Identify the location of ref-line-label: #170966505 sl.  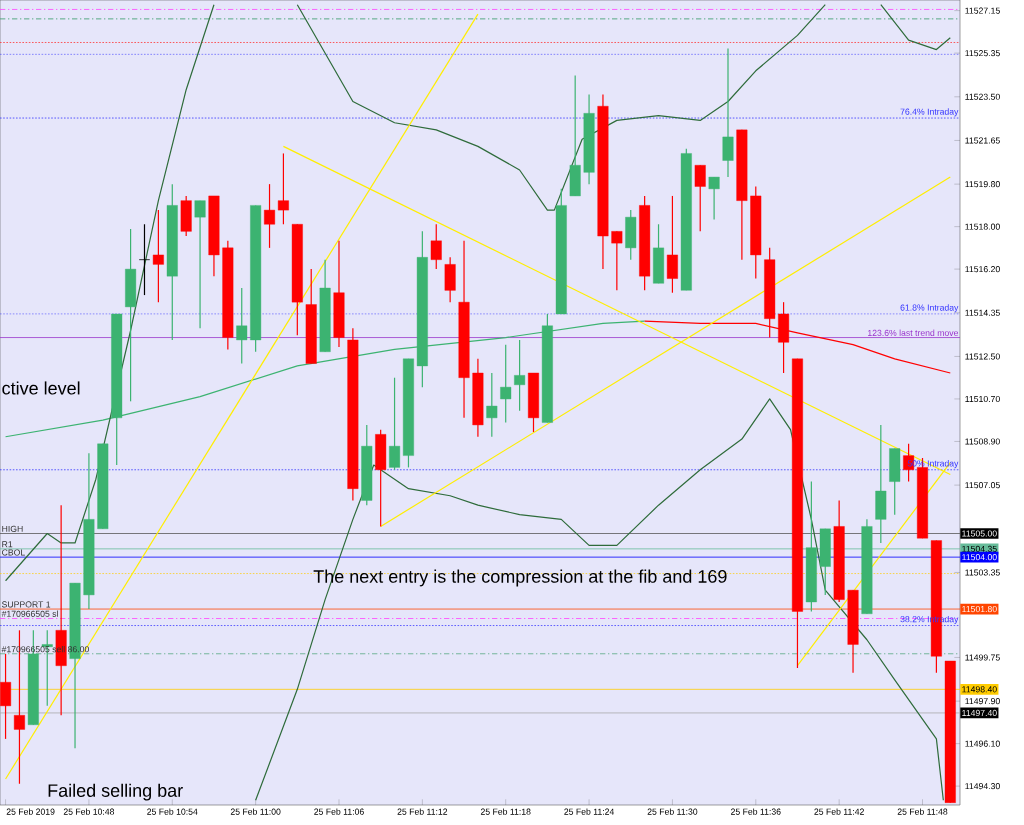
(29, 613).